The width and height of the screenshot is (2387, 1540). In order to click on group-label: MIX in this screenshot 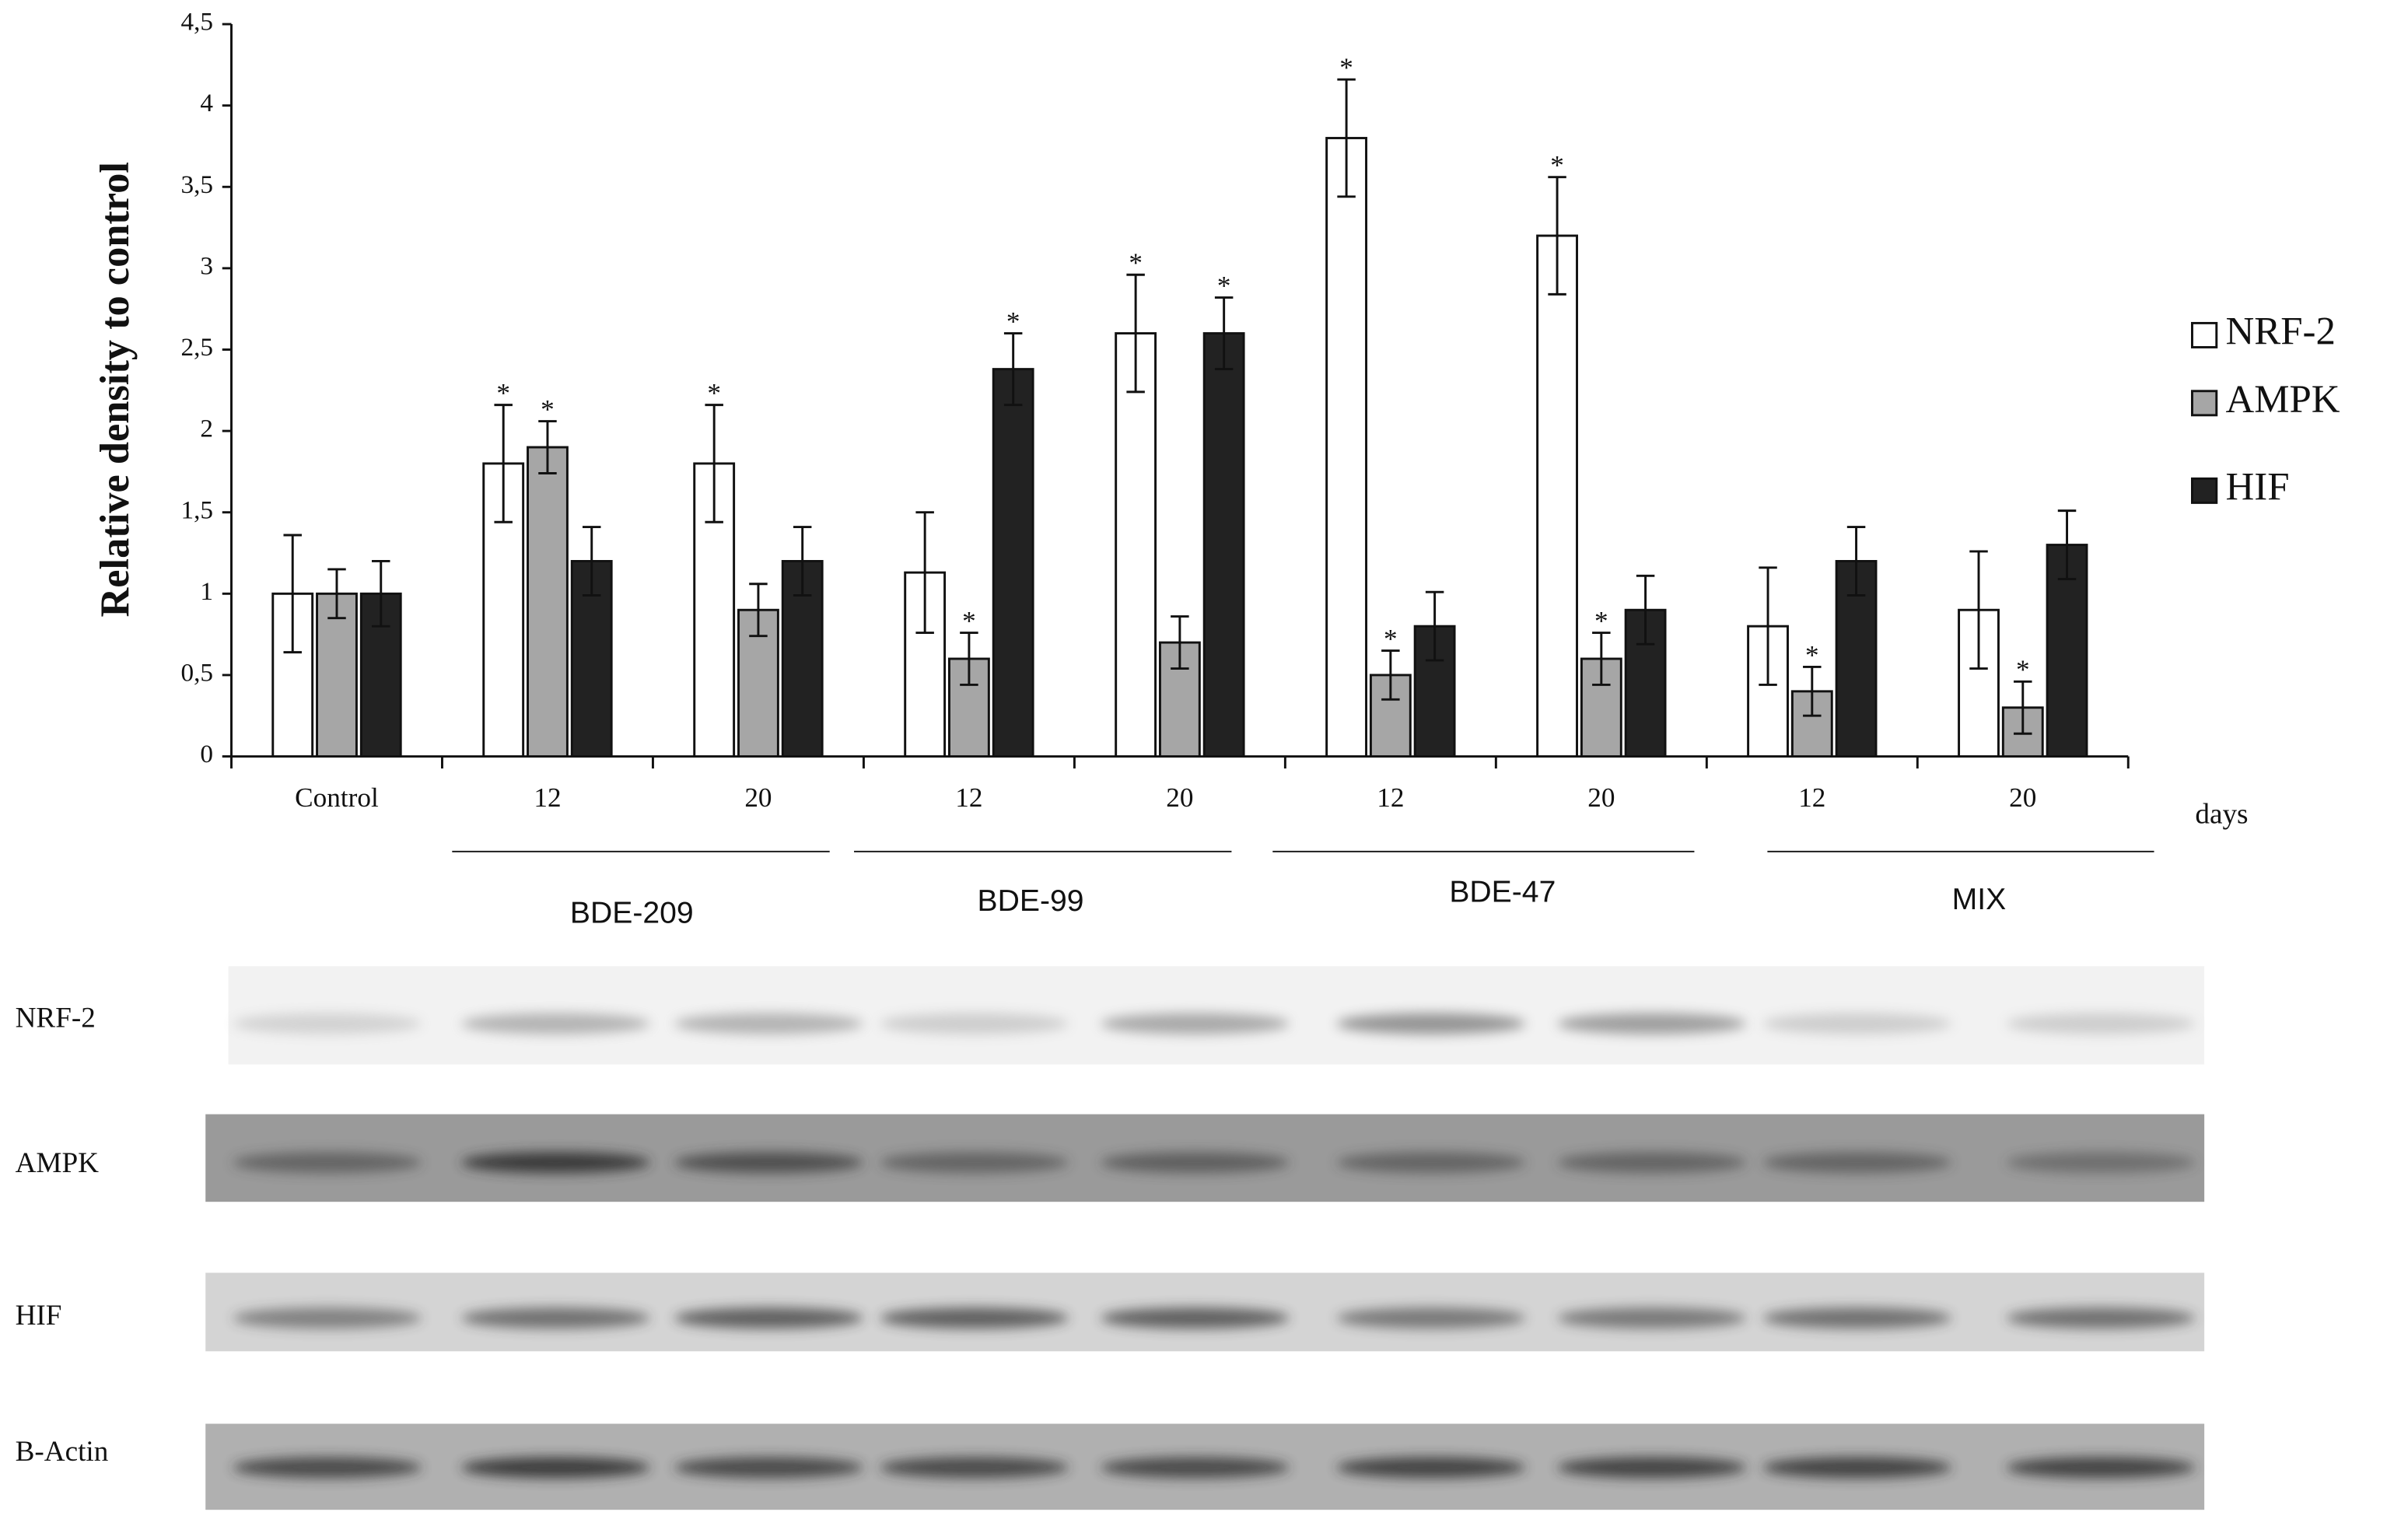, I will do `click(1980, 899)`.